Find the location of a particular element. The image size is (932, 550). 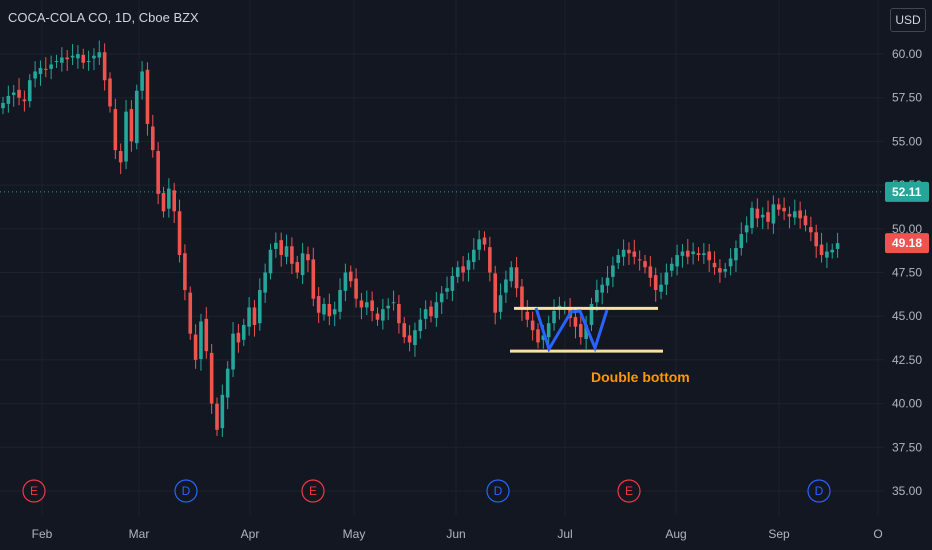

event-letter: D is located at coordinates (819, 491).